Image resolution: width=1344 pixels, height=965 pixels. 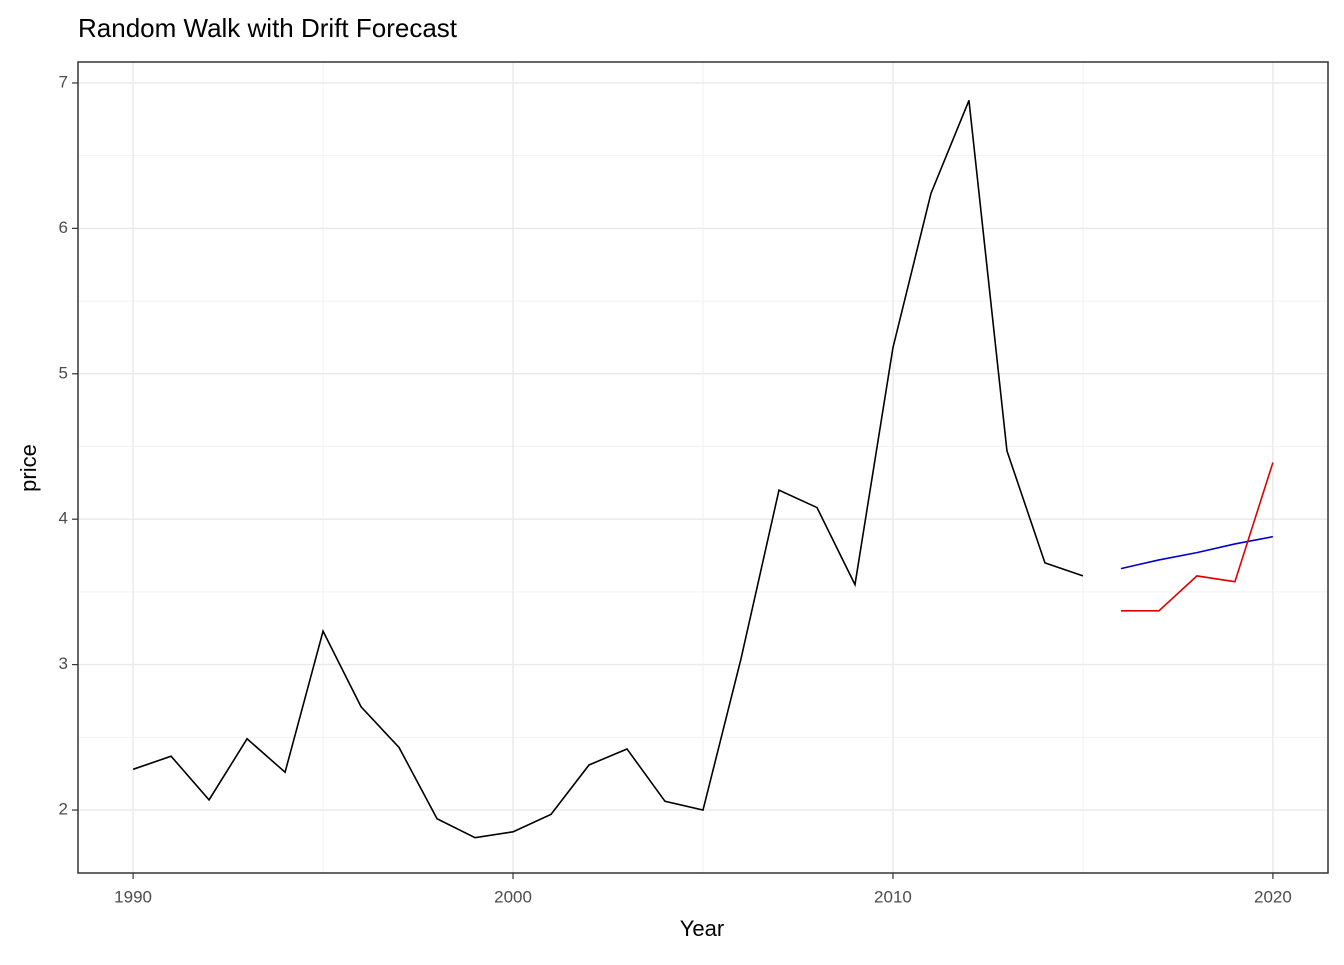 I want to click on y-tick-label: 4, so click(x=63, y=518).